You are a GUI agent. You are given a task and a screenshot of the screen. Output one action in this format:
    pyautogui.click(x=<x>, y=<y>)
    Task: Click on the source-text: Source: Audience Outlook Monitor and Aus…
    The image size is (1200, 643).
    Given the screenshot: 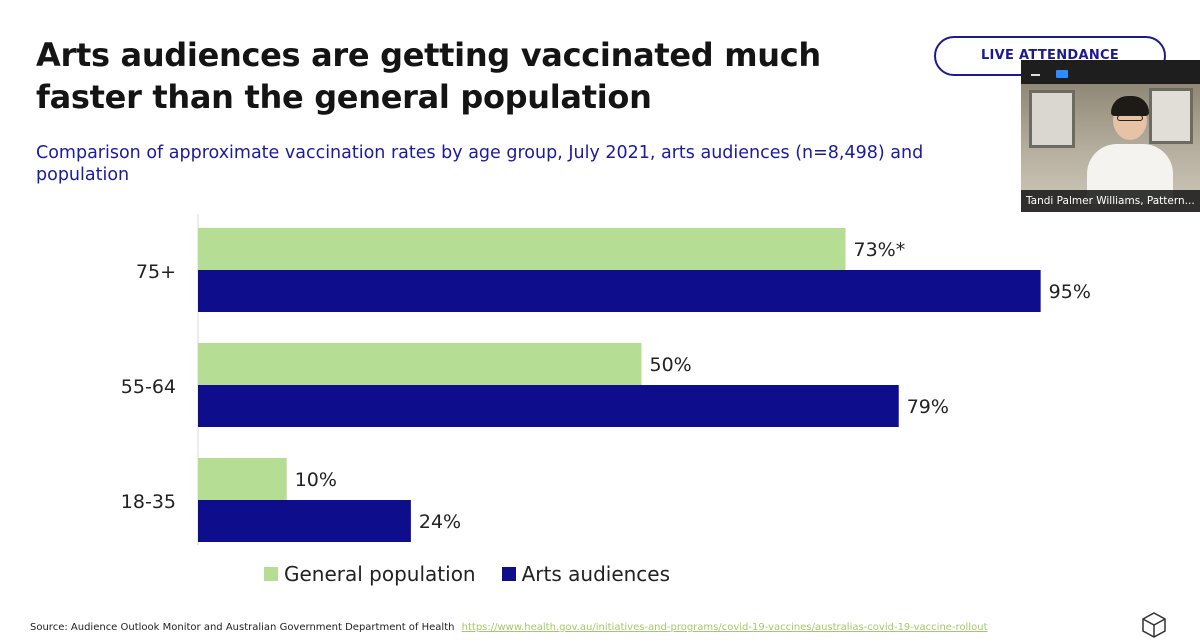 What is the action you would take?
    pyautogui.click(x=242, y=627)
    